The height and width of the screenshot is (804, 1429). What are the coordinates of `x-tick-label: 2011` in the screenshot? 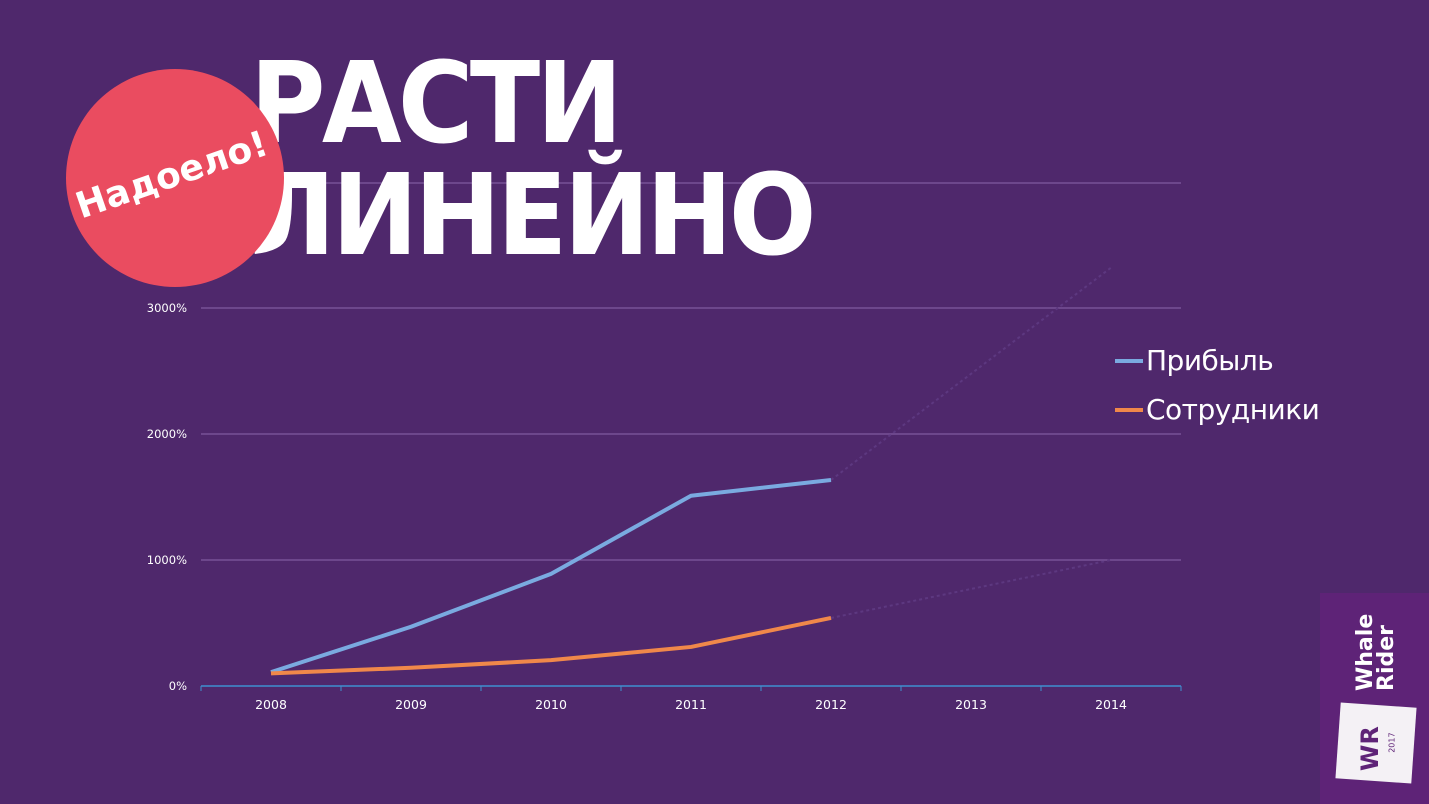 It's located at (691, 704).